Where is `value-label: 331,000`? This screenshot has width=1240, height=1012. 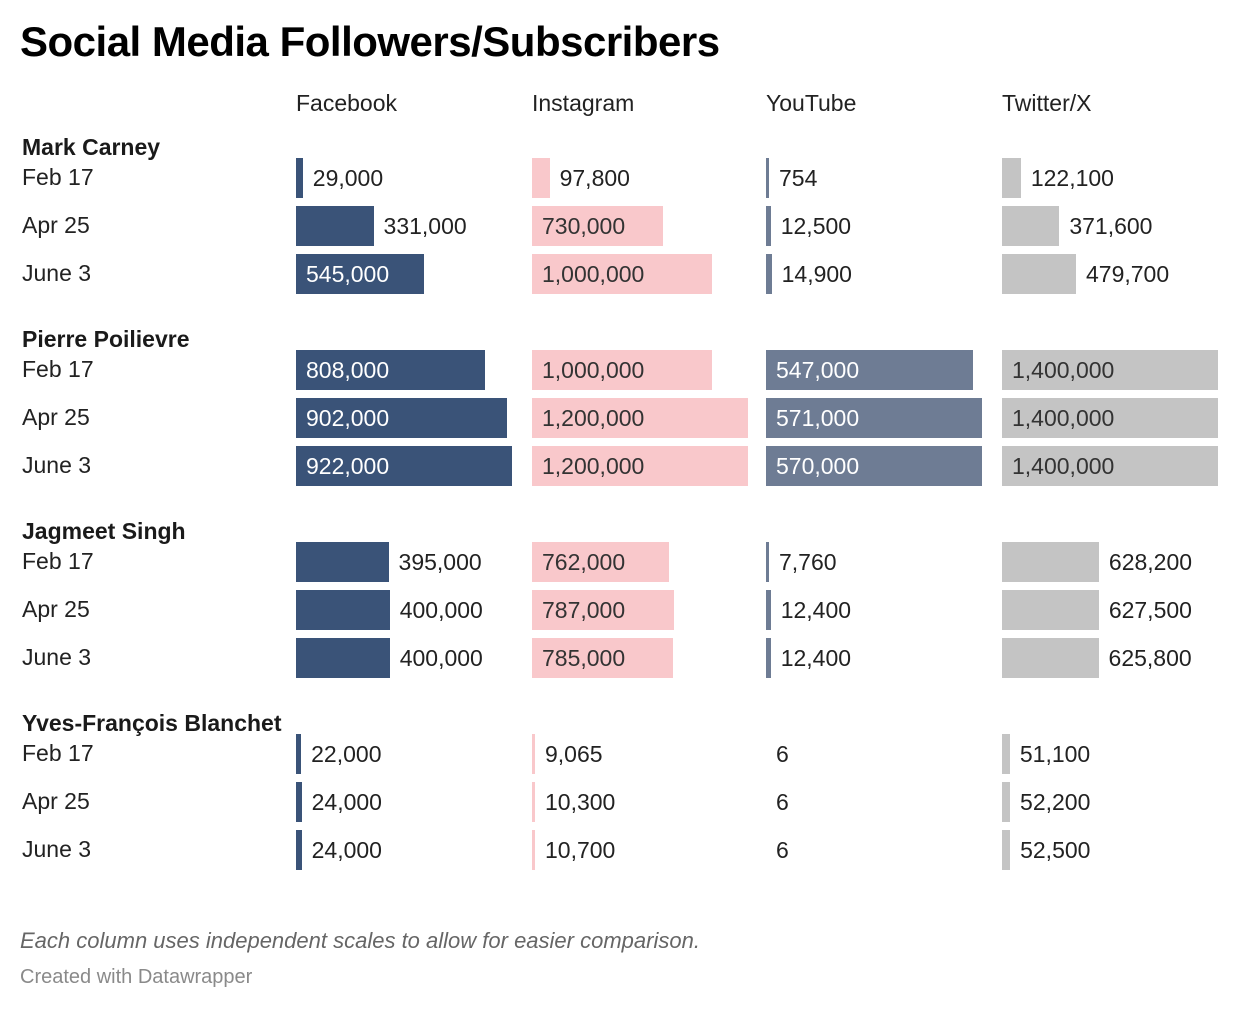 value-label: 331,000 is located at coordinates (425, 226).